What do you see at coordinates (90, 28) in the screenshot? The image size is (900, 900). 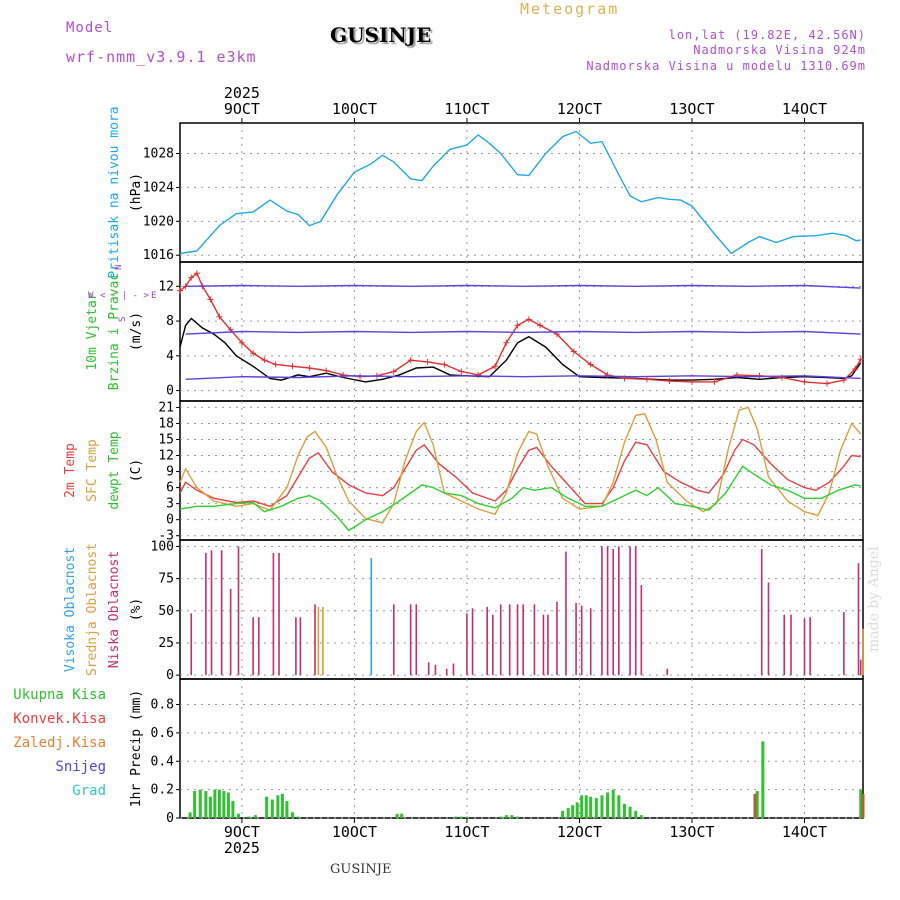 I see `model-label: Model` at bounding box center [90, 28].